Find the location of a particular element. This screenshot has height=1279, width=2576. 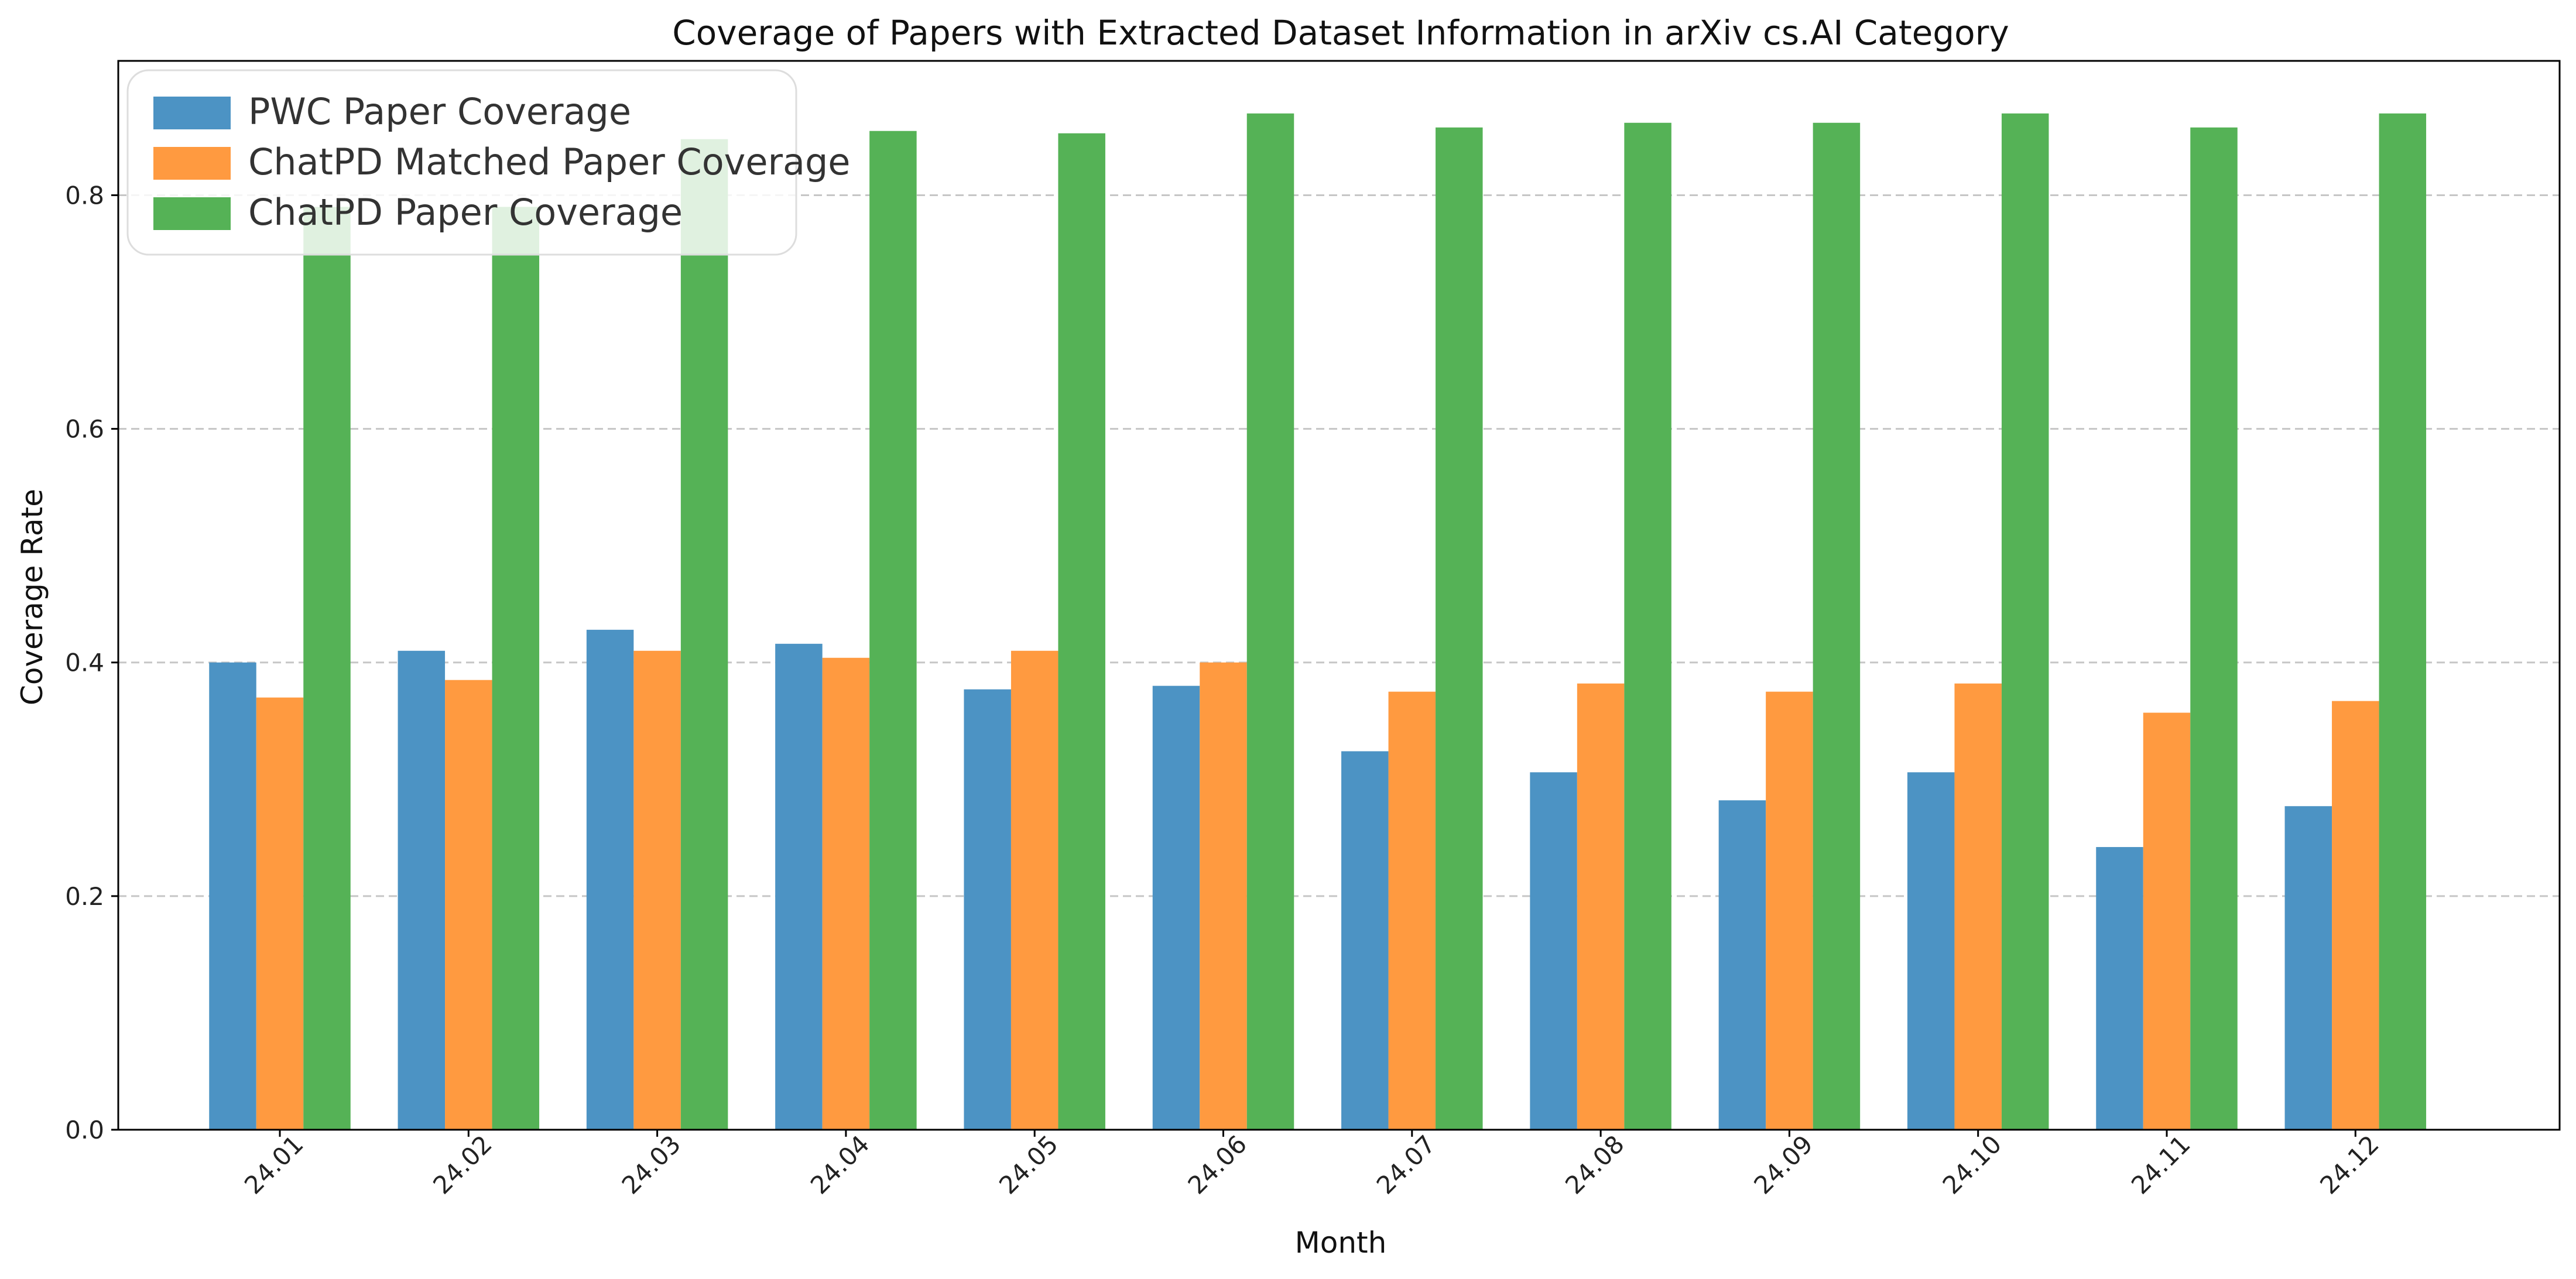

y-tick-label: 0.8 is located at coordinates (84, 195).